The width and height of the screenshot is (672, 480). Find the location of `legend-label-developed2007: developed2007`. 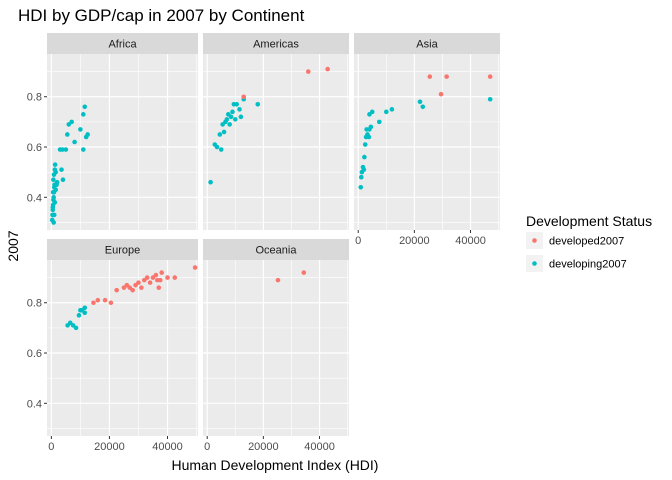

legend-label-developed2007: developed2007 is located at coordinates (586, 242).